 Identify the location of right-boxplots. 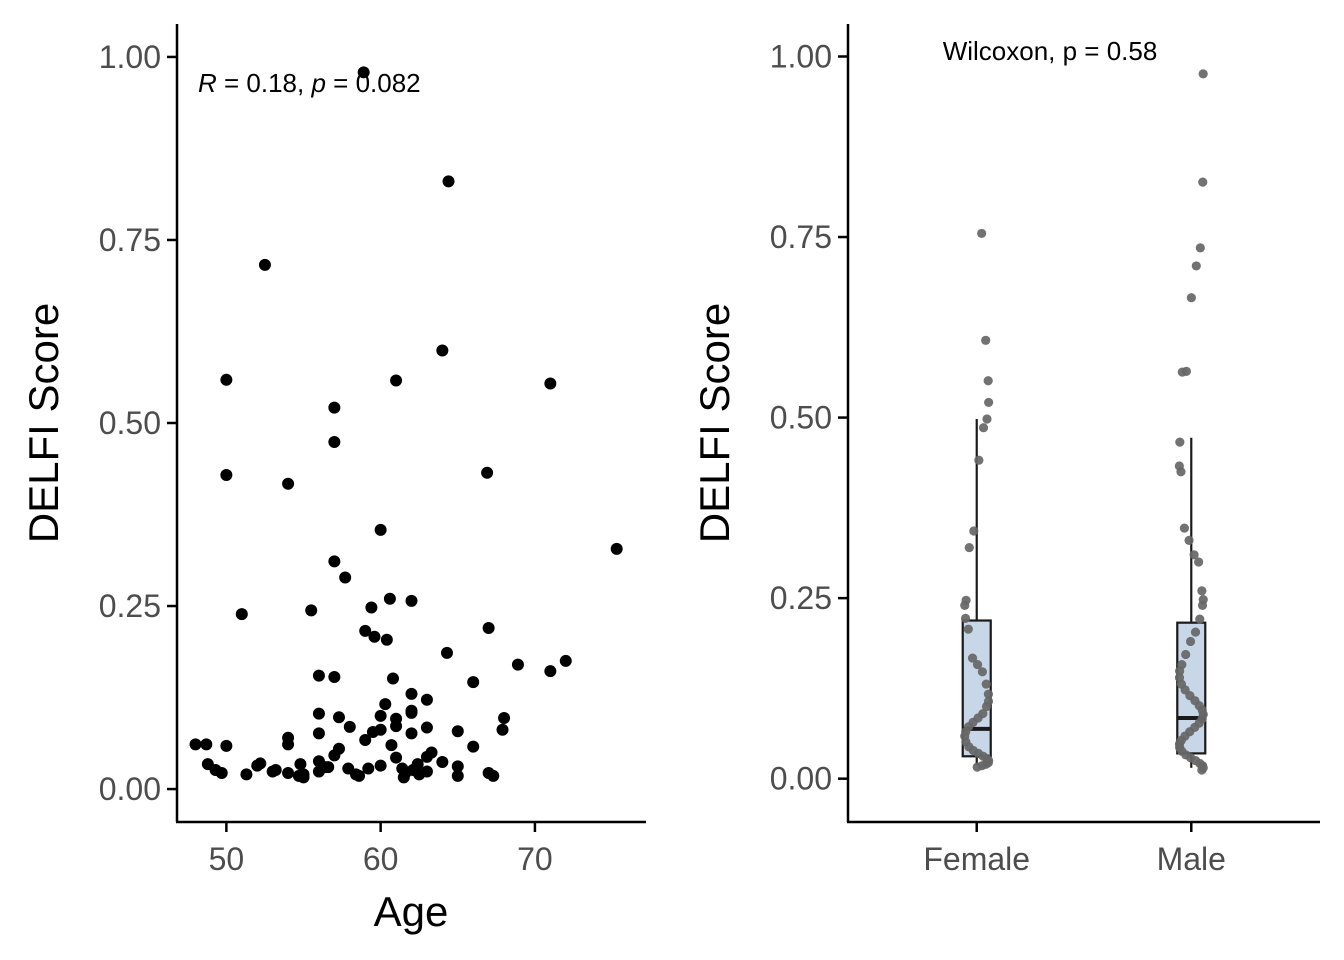
(1084, 593).